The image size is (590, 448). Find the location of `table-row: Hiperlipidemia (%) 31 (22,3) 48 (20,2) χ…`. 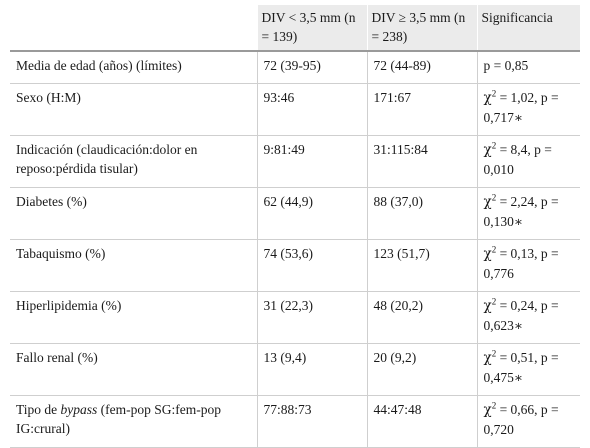

table-row: Hiperlipidemia (%) 31 (22,3) 48 (20,2) χ… is located at coordinates (295, 317).